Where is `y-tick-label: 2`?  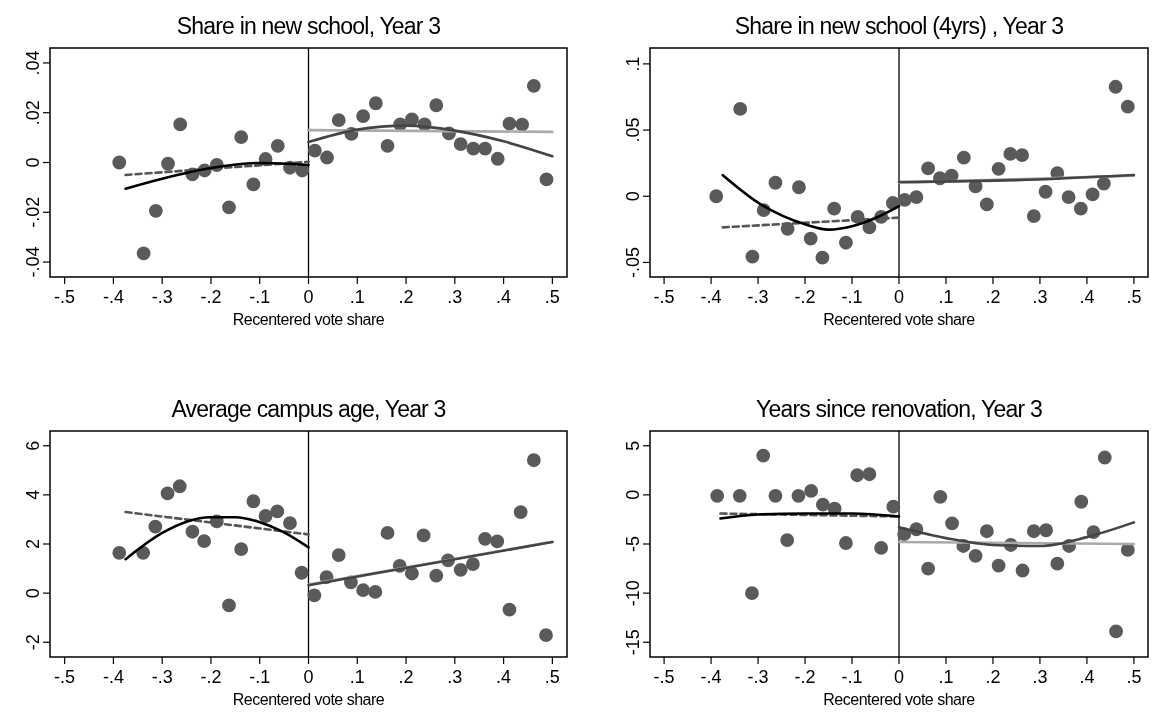
y-tick-label: 2 is located at coordinates (33, 544).